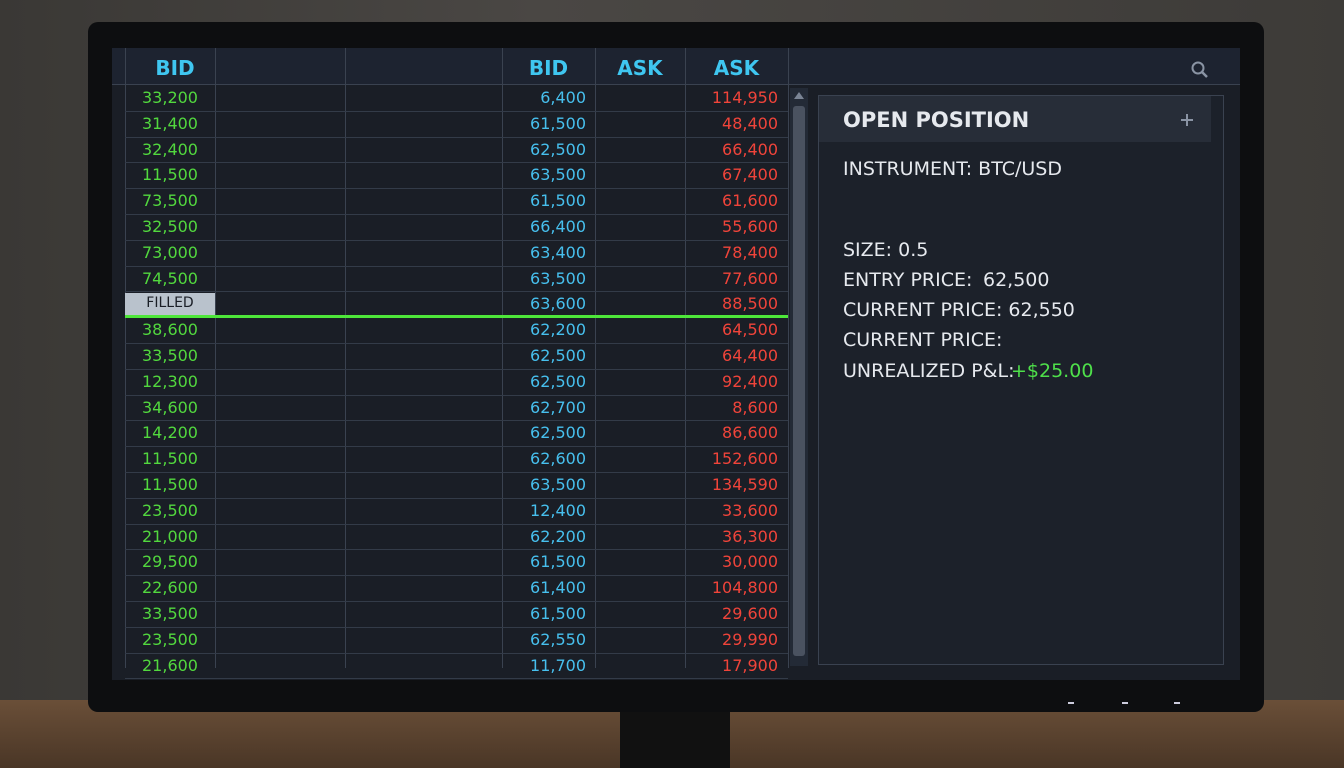 Image resolution: width=1344 pixels, height=768 pixels. What do you see at coordinates (750, 330) in the screenshot?
I see `ask-price: 64,500` at bounding box center [750, 330].